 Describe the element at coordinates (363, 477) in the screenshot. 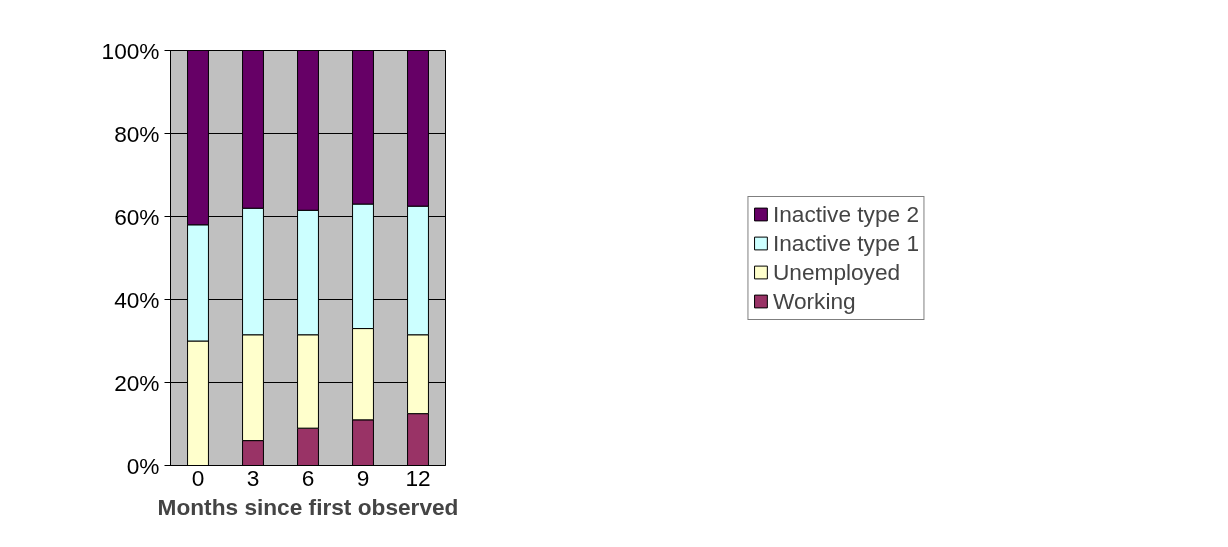

I see `x-tick-label: 9` at that location.